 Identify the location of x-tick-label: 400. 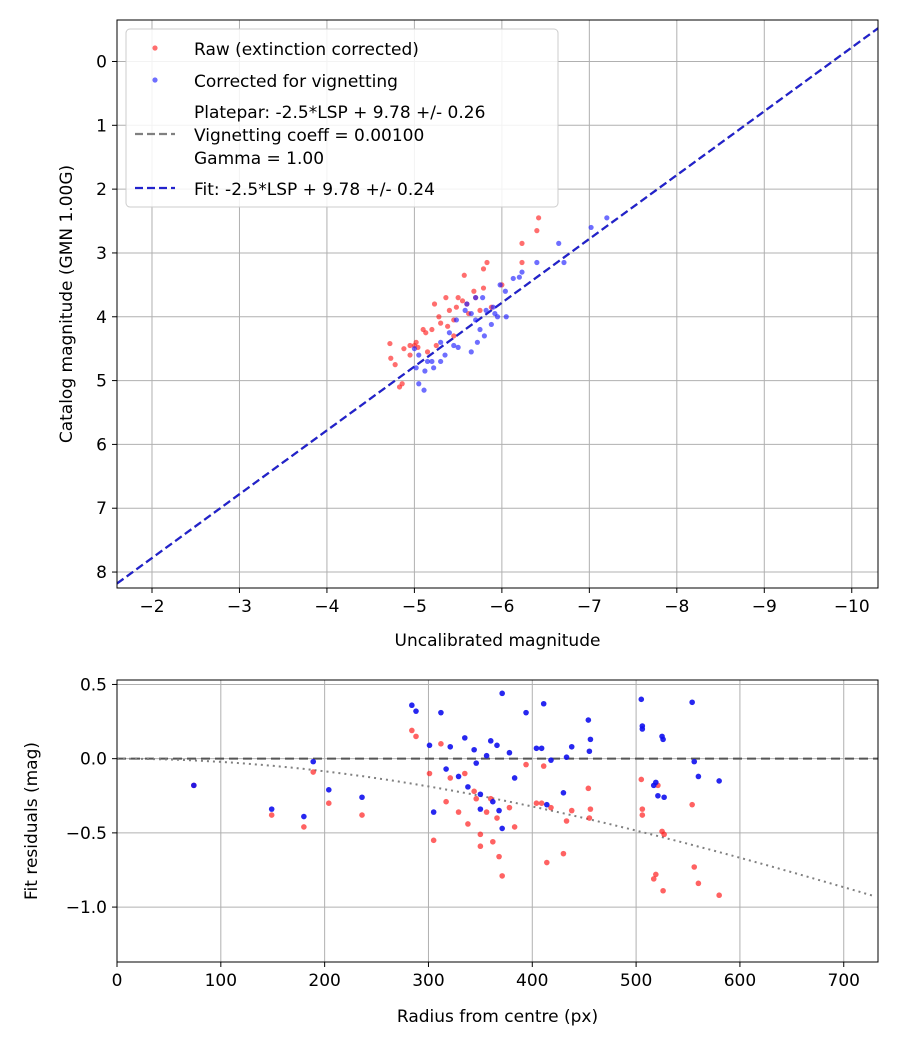
(532, 981).